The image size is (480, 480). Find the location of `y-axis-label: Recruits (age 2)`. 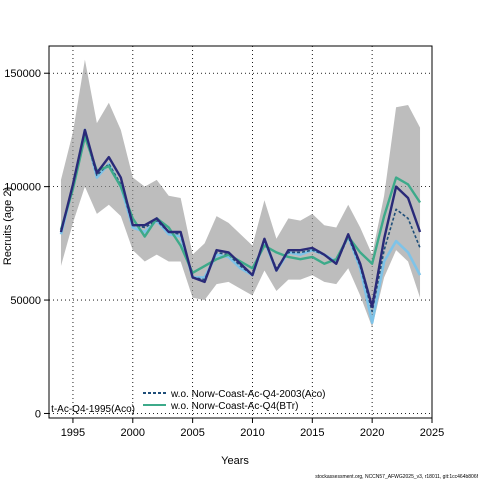

y-axis-label: Recruits (age 2) is located at coordinates (8, 226).